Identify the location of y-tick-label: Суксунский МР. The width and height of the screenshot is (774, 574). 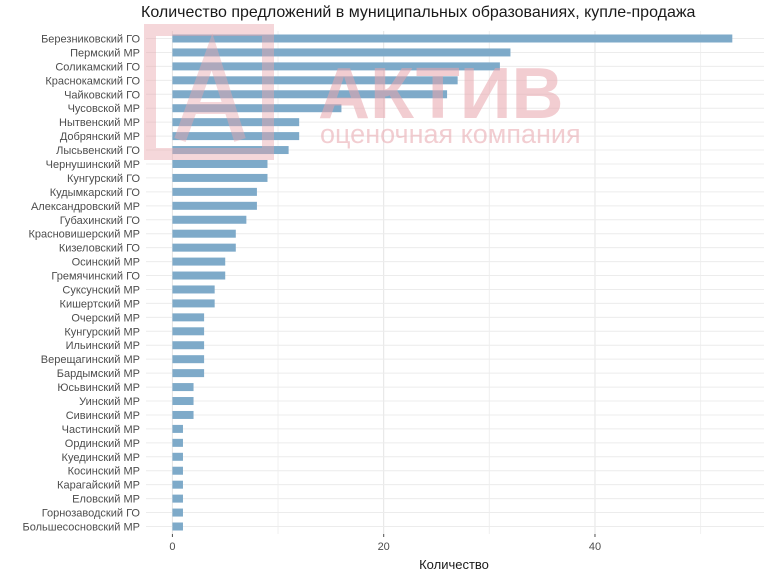
(101, 290).